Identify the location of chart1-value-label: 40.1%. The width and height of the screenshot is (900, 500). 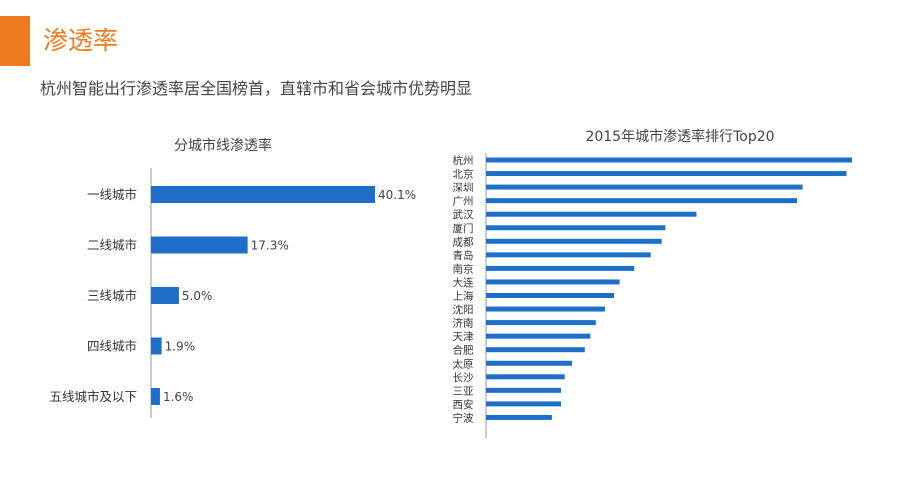
(397, 195).